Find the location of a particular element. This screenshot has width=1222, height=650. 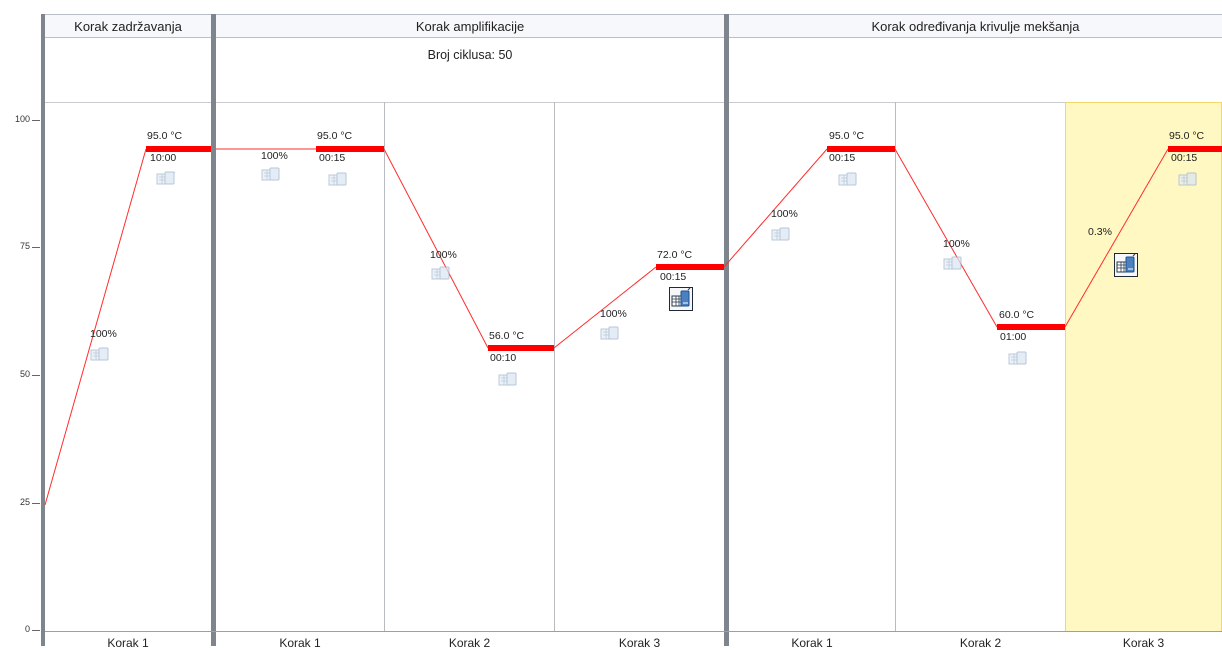

cycle-count: Broj ciklusa: 50 is located at coordinates (470, 55).